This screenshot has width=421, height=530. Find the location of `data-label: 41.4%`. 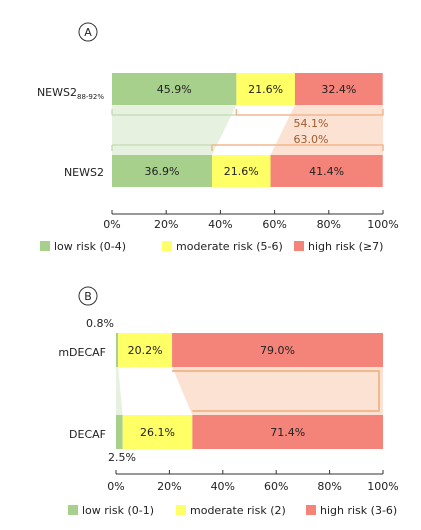

data-label: 41.4% is located at coordinates (326, 171).